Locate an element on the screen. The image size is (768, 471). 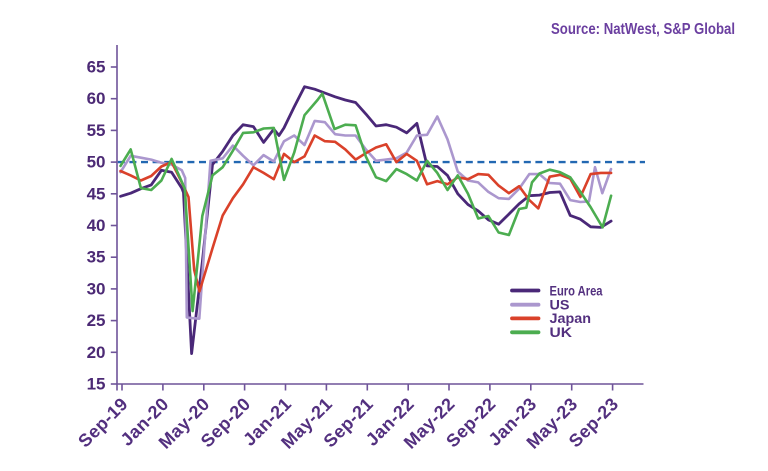
svg-text: 60 is located at coordinates (96, 98).